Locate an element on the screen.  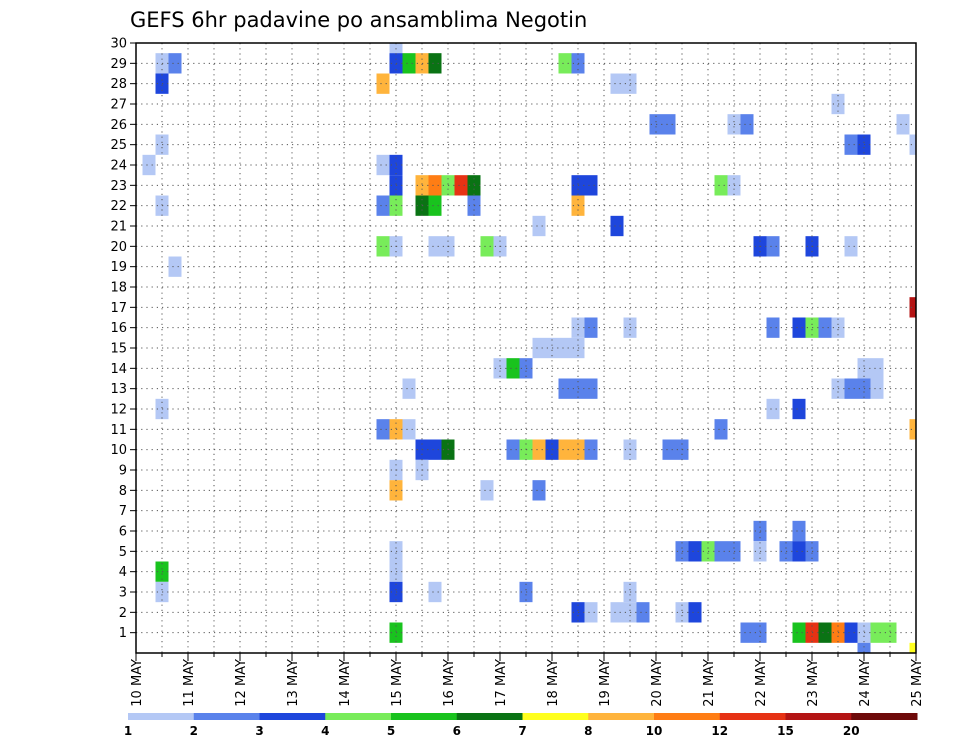
y-tick-label: 22 is located at coordinates (118, 206).